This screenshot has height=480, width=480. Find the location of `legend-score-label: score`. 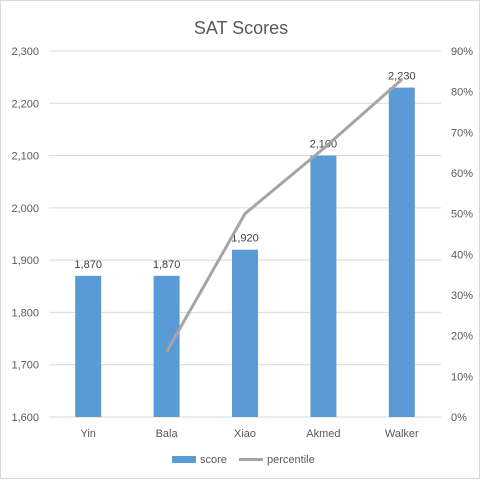

legend-score-label: score is located at coordinates (213, 460).